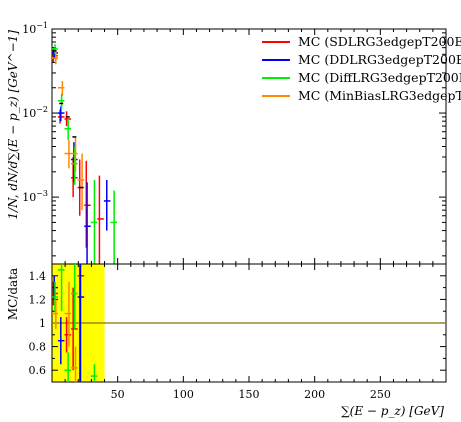  What do you see at coordinates (380, 394) in the screenshot?
I see `x-tick-label: 250` at bounding box center [380, 394].